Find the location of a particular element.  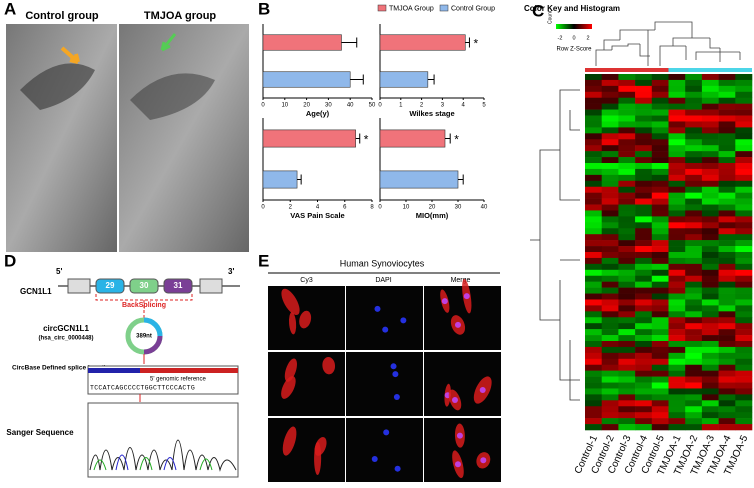

mri-structure is located at coordinates (172, 96).